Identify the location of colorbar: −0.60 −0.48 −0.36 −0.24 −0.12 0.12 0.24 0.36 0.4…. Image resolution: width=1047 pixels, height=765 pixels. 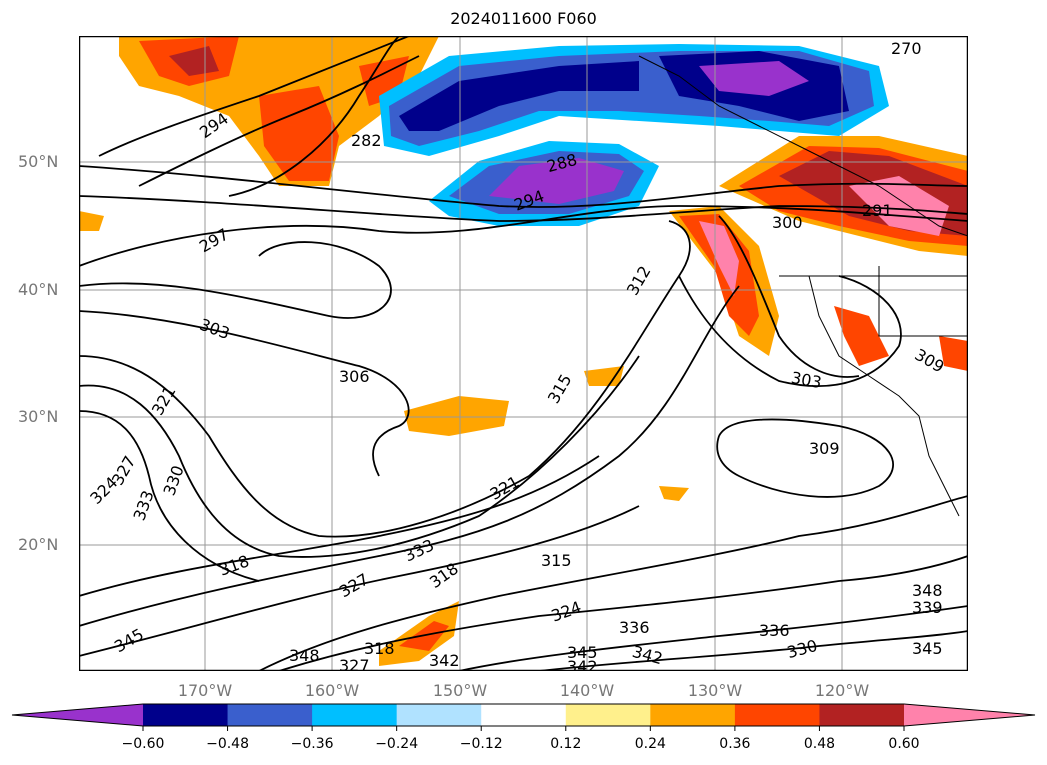
(523, 727).